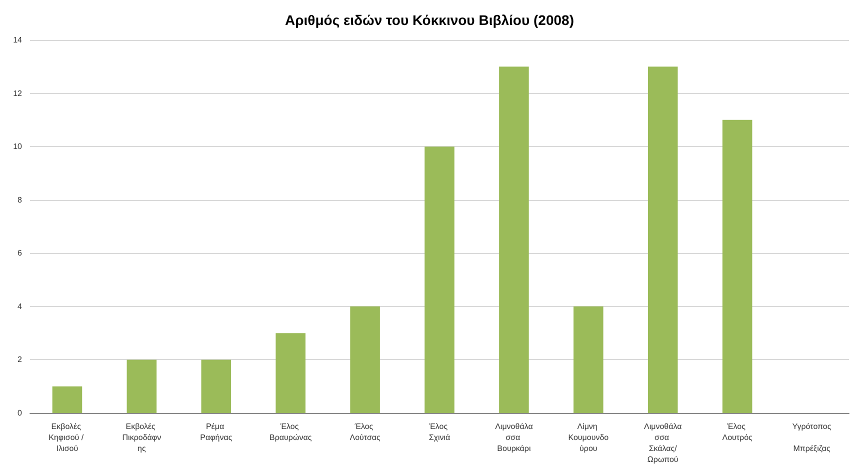  What do you see at coordinates (18, 93) in the screenshot?
I see `y-tick-label: 12` at bounding box center [18, 93].